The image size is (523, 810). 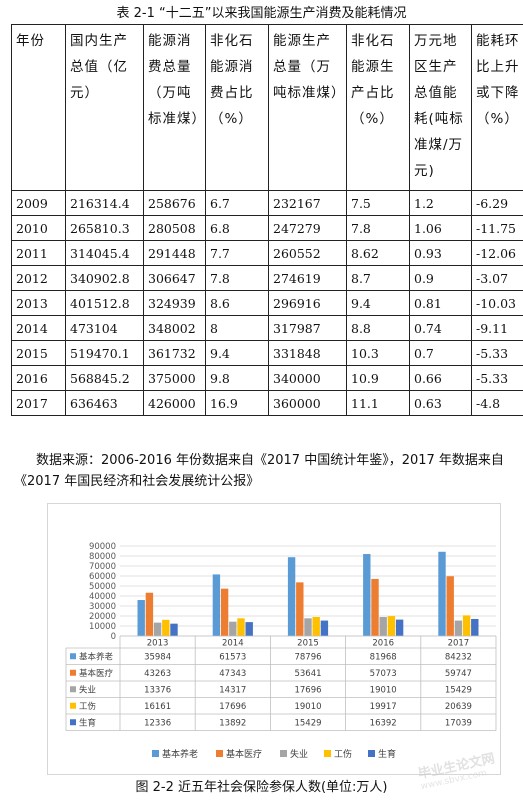 What do you see at coordinates (307, 203) in the screenshot?
I see `table-cell: 232167` at bounding box center [307, 203].